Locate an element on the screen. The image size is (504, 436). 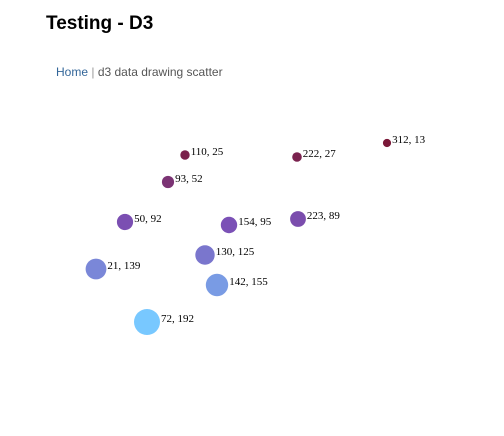
point-label: 223, 89 is located at coordinates (324, 216).